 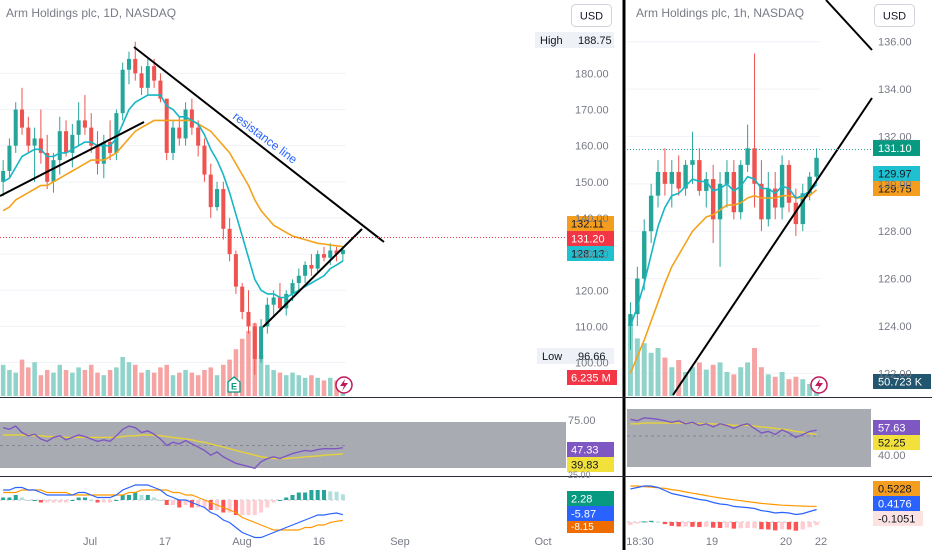 What do you see at coordinates (312, 278) in the screenshot?
I see `left-uptrend-line` at bounding box center [312, 278].